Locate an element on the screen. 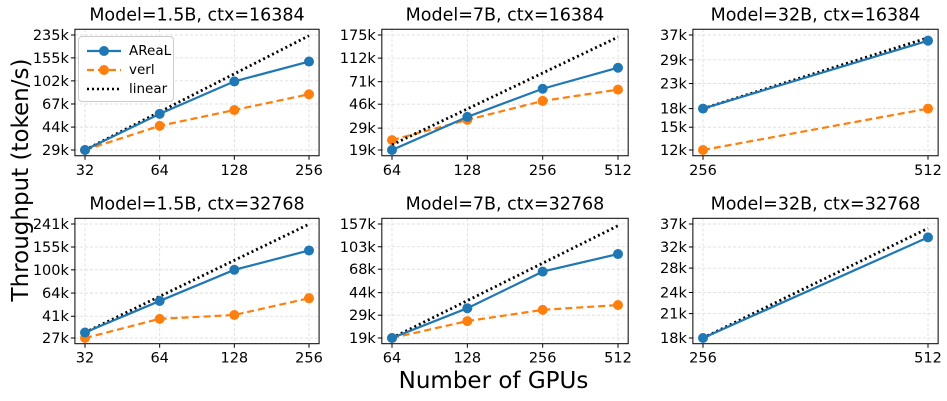 This screenshot has width=947, height=401. y-tick-label: 27k is located at coordinates (55, 339).